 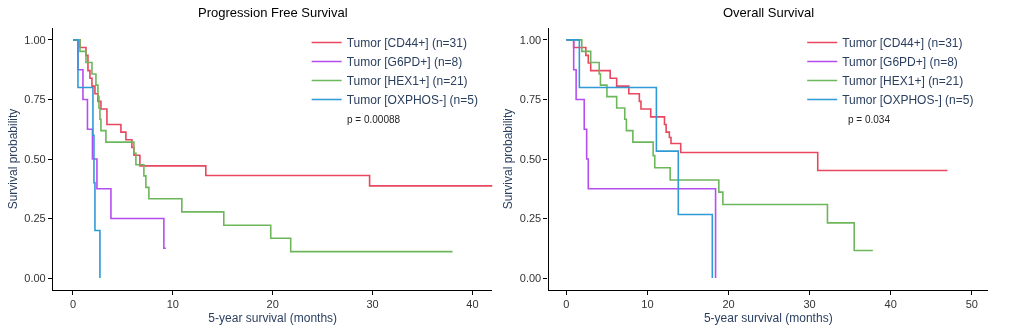 I want to click on chart-title: Progression Free Survival, so click(x=273, y=12).